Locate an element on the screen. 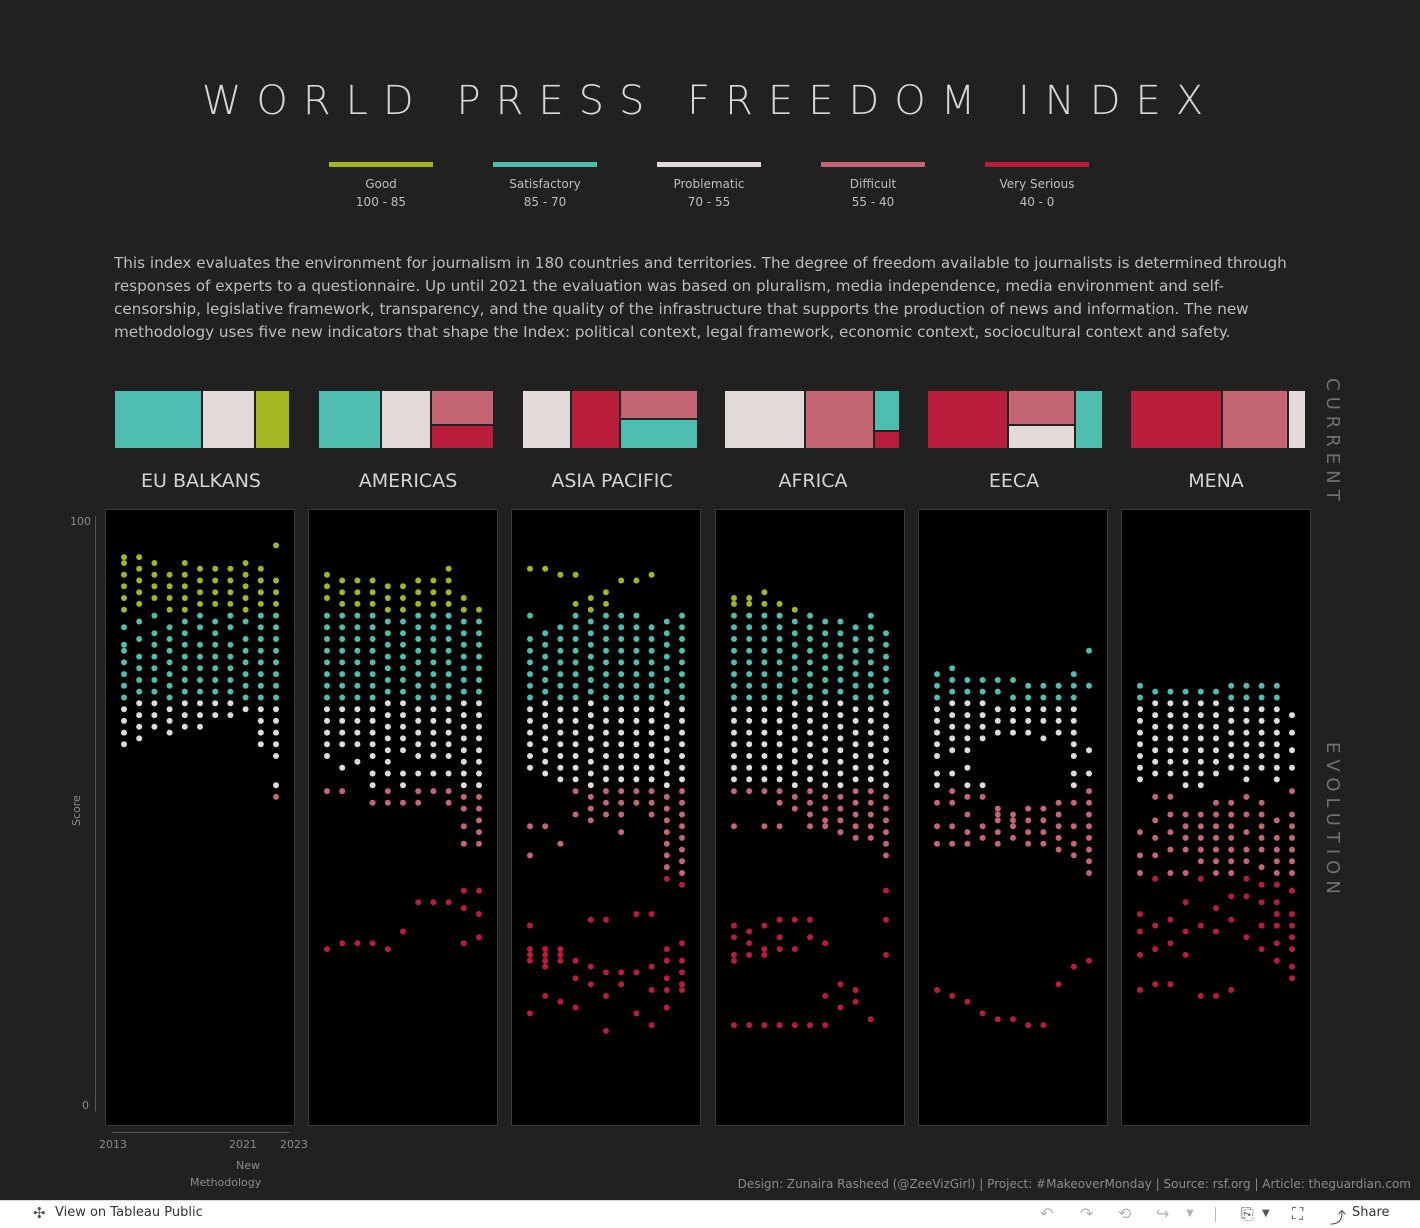 Image resolution: width=1420 pixels, height=1228 pixels. treemap-cell-satisfactory is located at coordinates (158, 419).